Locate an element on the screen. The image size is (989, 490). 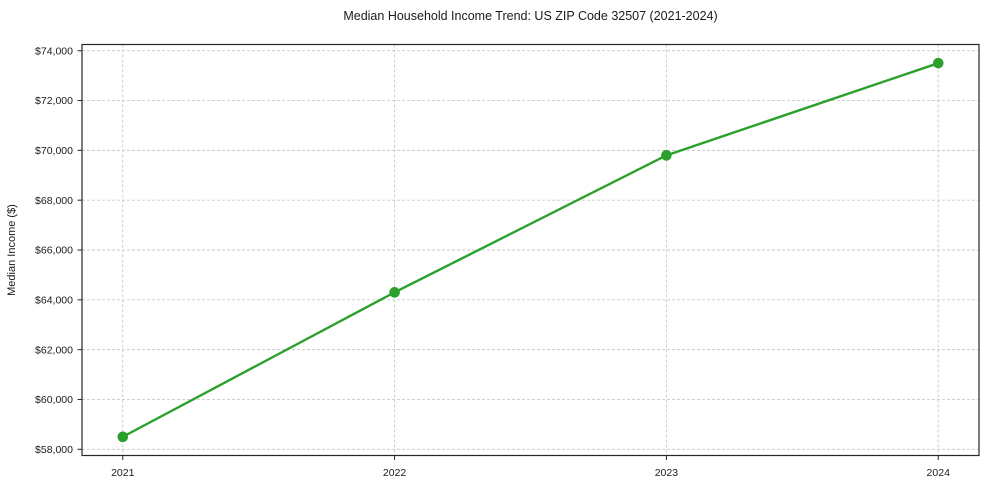
x-tick-label: 2022 is located at coordinates (395, 473).